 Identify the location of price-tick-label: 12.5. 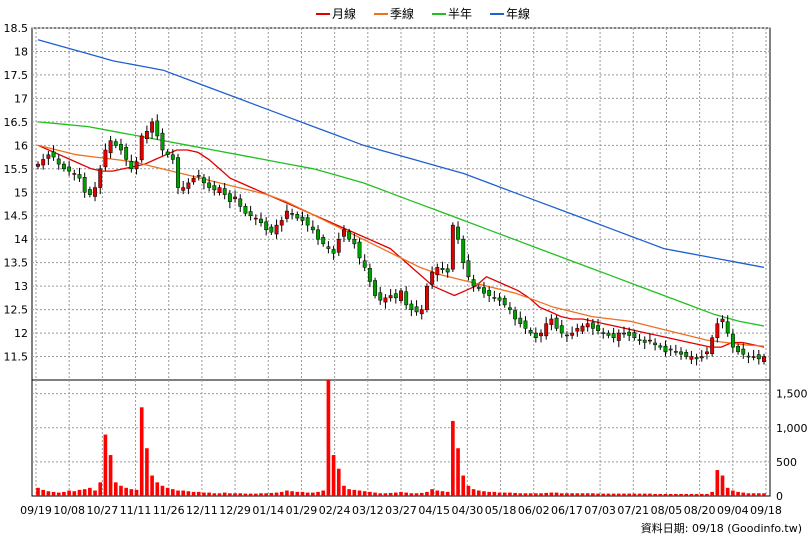
(16, 310).